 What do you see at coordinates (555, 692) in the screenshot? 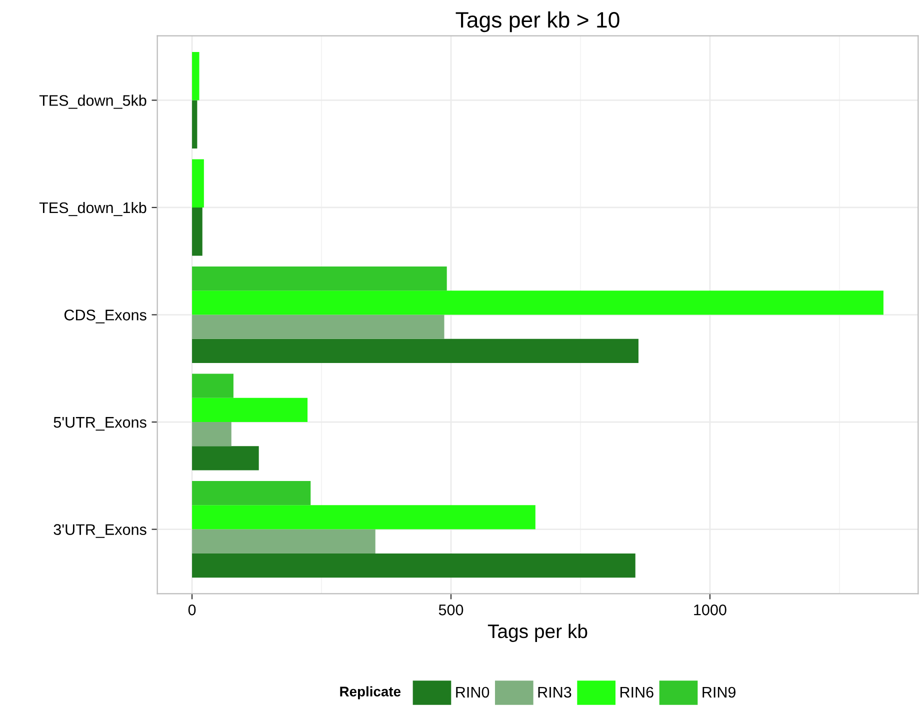
I see `legend-label: RIN3` at bounding box center [555, 692].